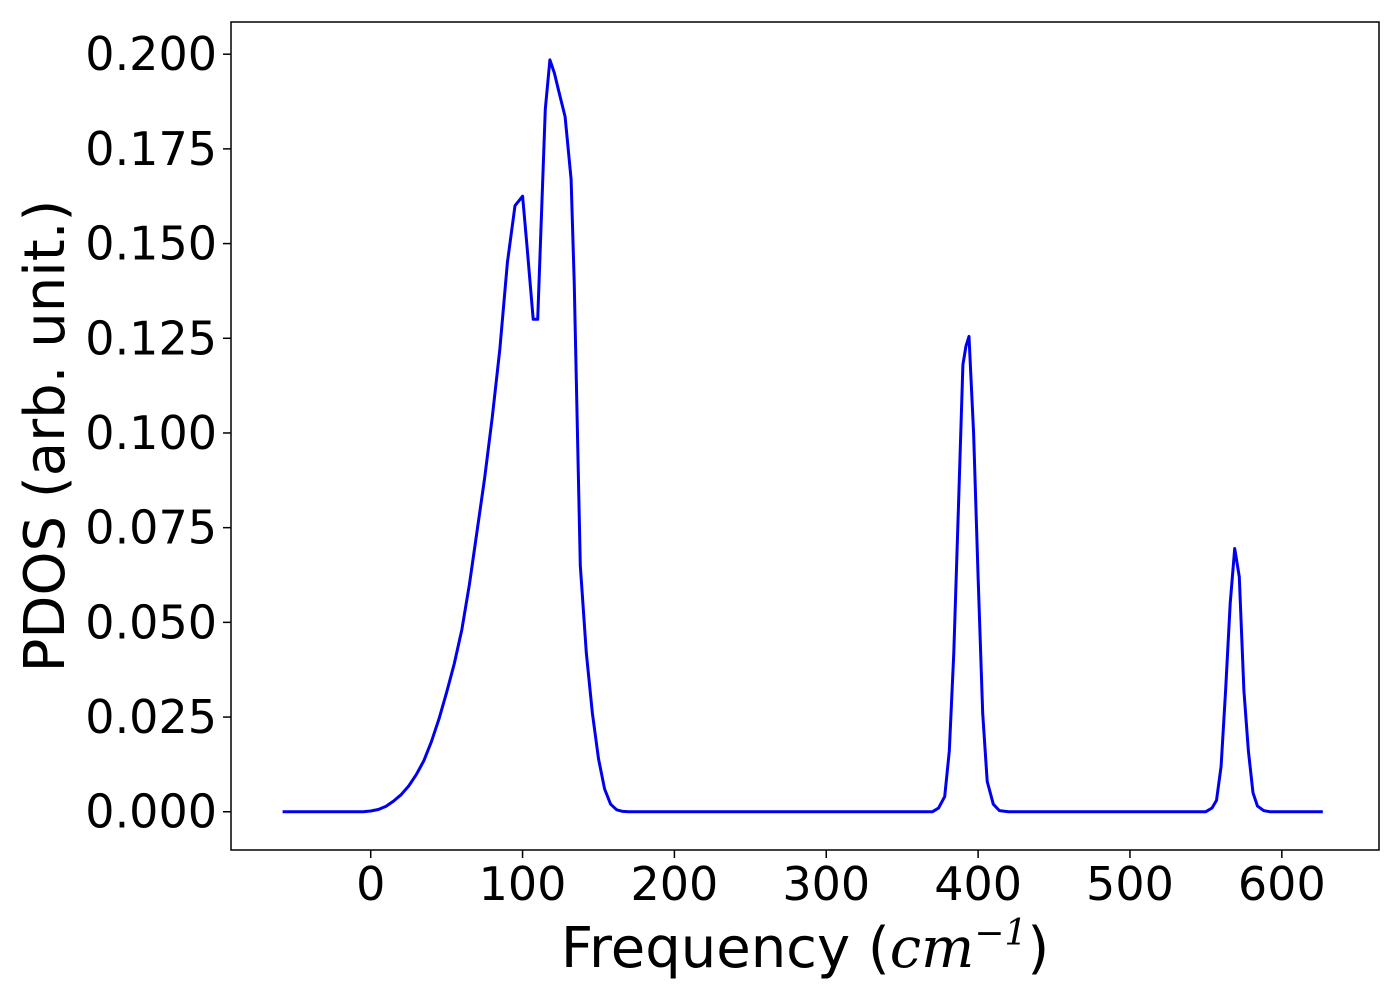 The width and height of the screenshot is (1400, 1000). I want to click on y-tick-label: 0.100, so click(151, 433).